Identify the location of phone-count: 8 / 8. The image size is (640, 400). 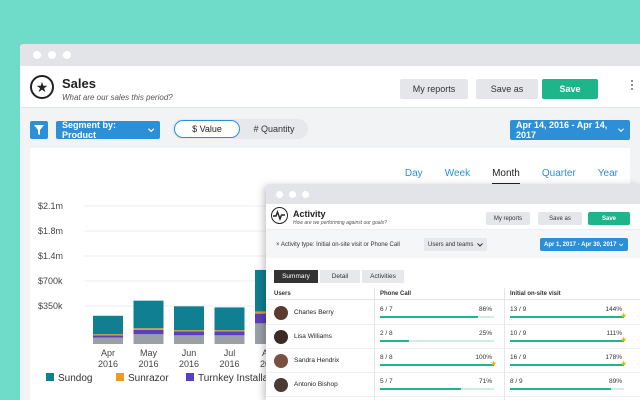
(386, 357).